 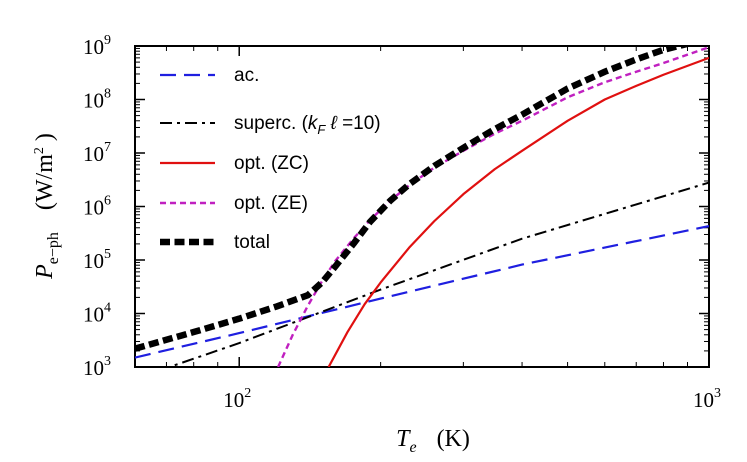 What do you see at coordinates (97, 100) in the screenshot?
I see `y-tick-label: 10⁸` at bounding box center [97, 100].